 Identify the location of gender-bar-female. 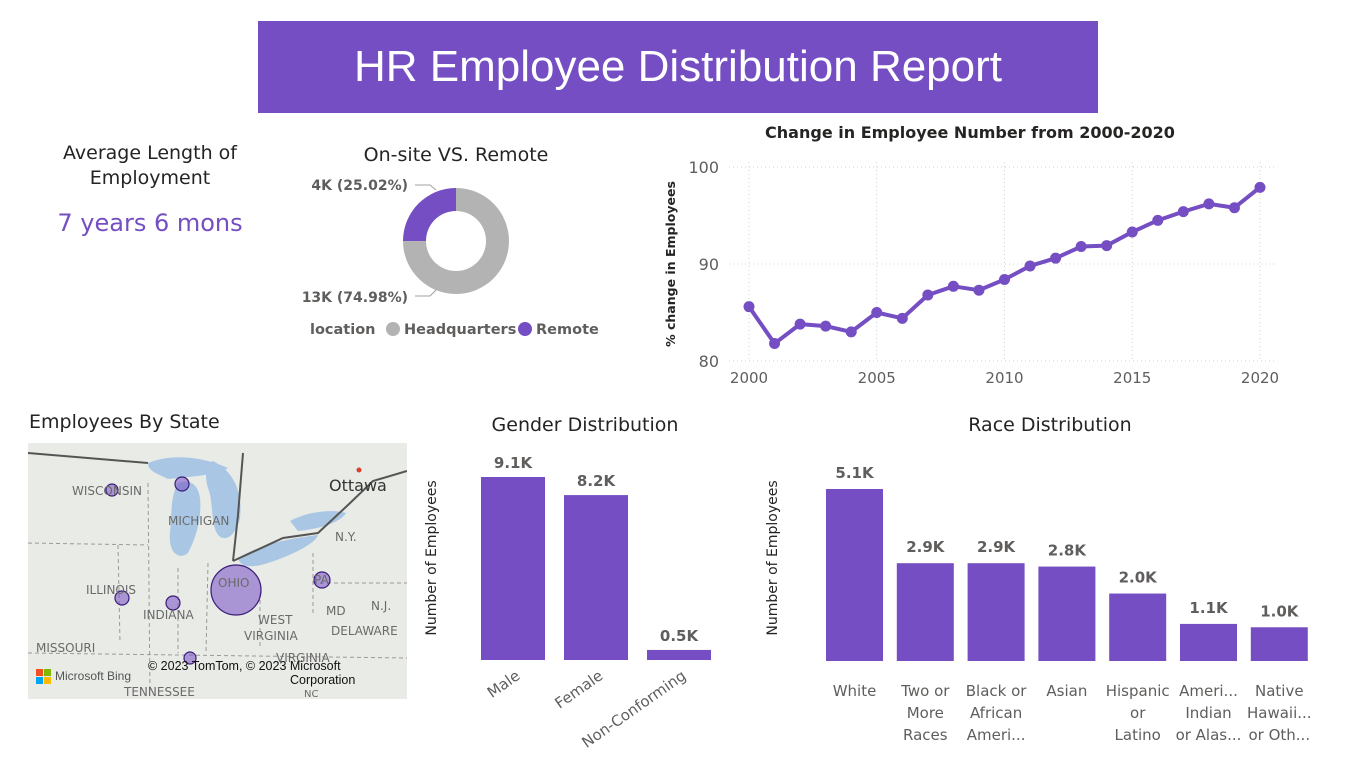
(596, 577).